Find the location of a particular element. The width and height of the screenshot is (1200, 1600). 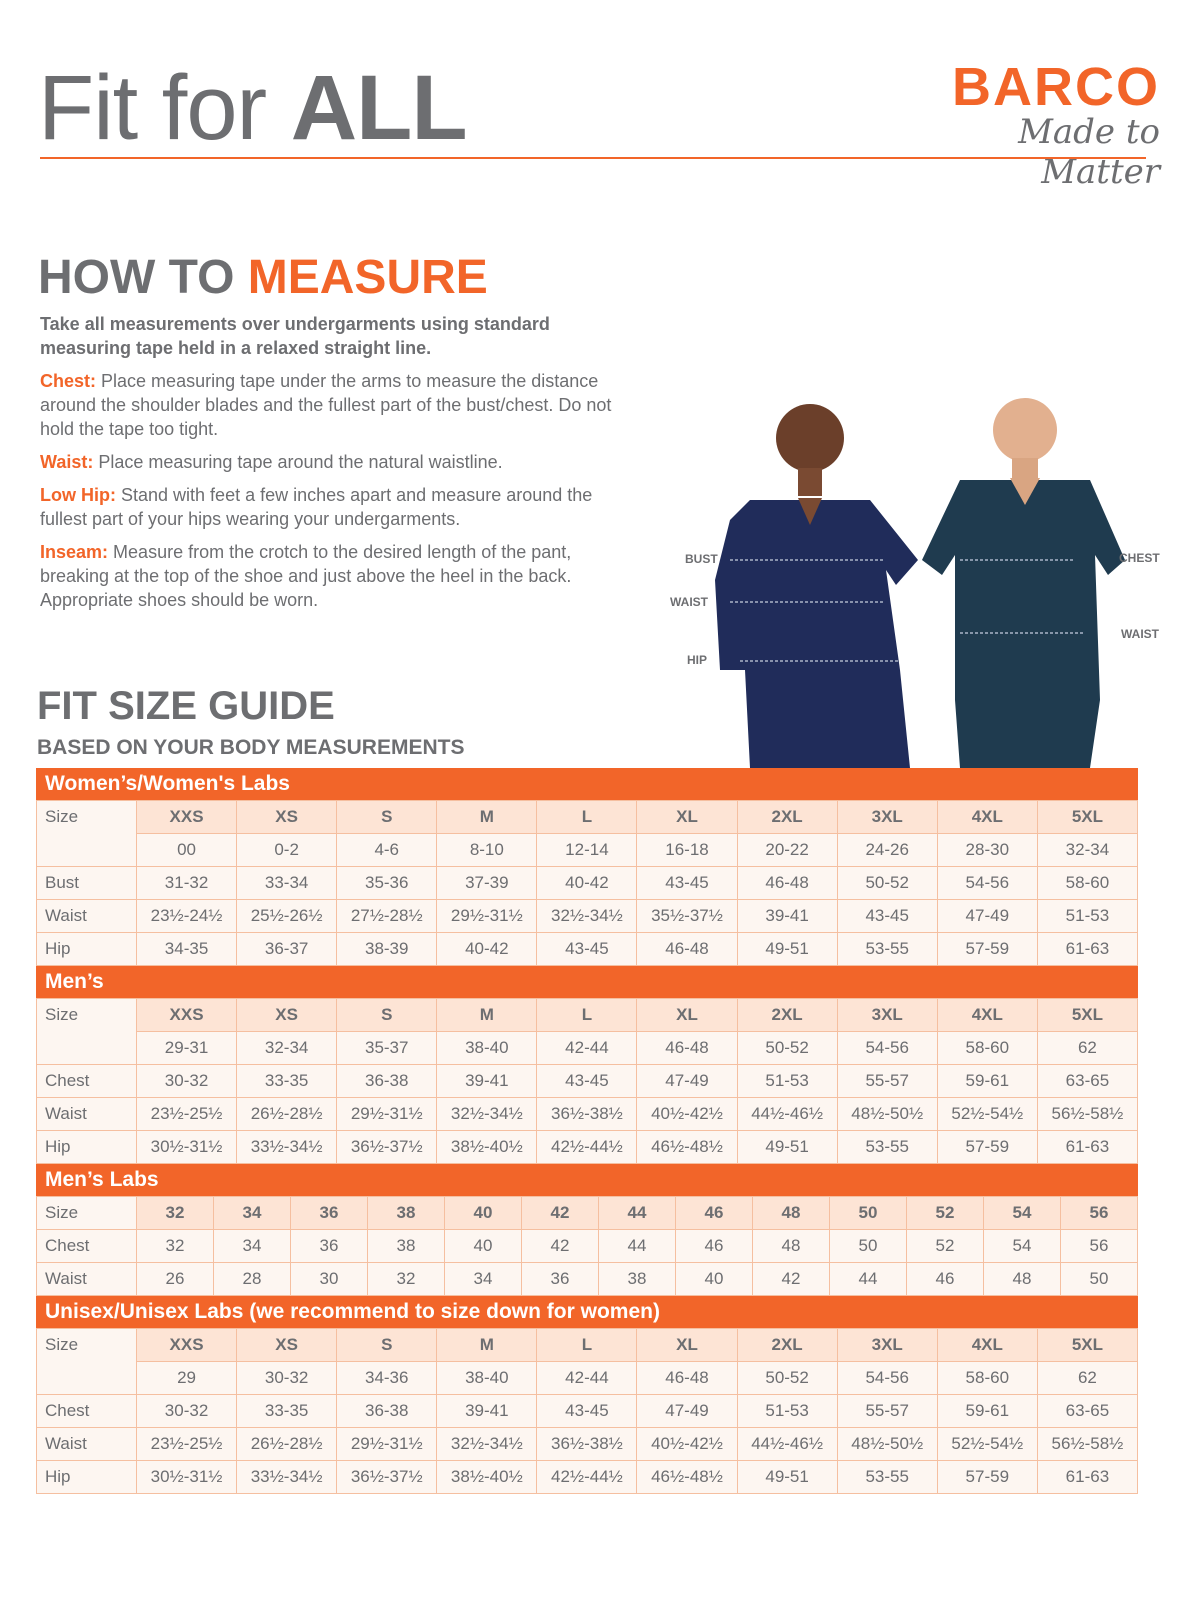

measurement-cell: 35½-37½ is located at coordinates (687, 916).